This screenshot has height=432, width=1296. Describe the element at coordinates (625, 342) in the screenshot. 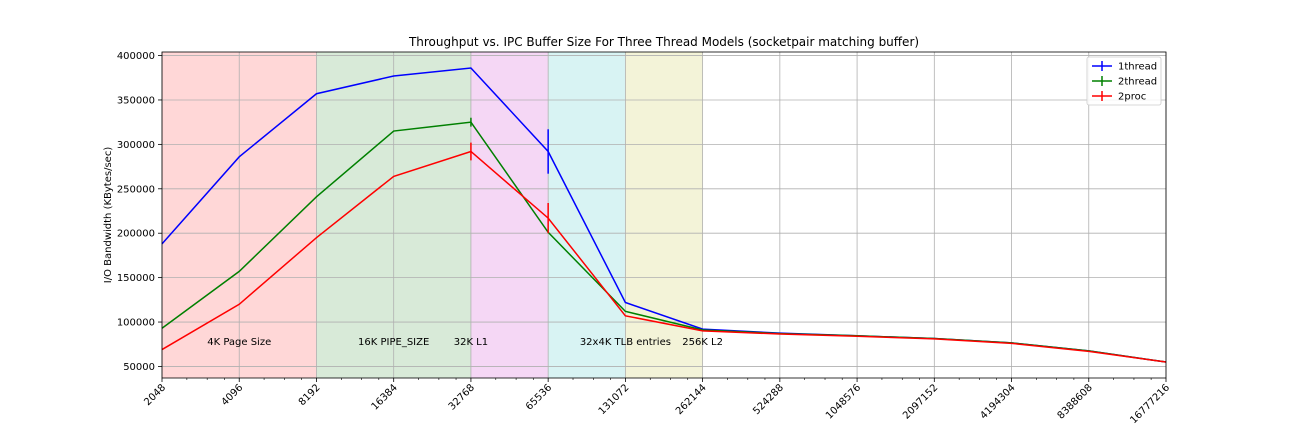

I see `region-label-3: 32x4K TLB entries` at that location.